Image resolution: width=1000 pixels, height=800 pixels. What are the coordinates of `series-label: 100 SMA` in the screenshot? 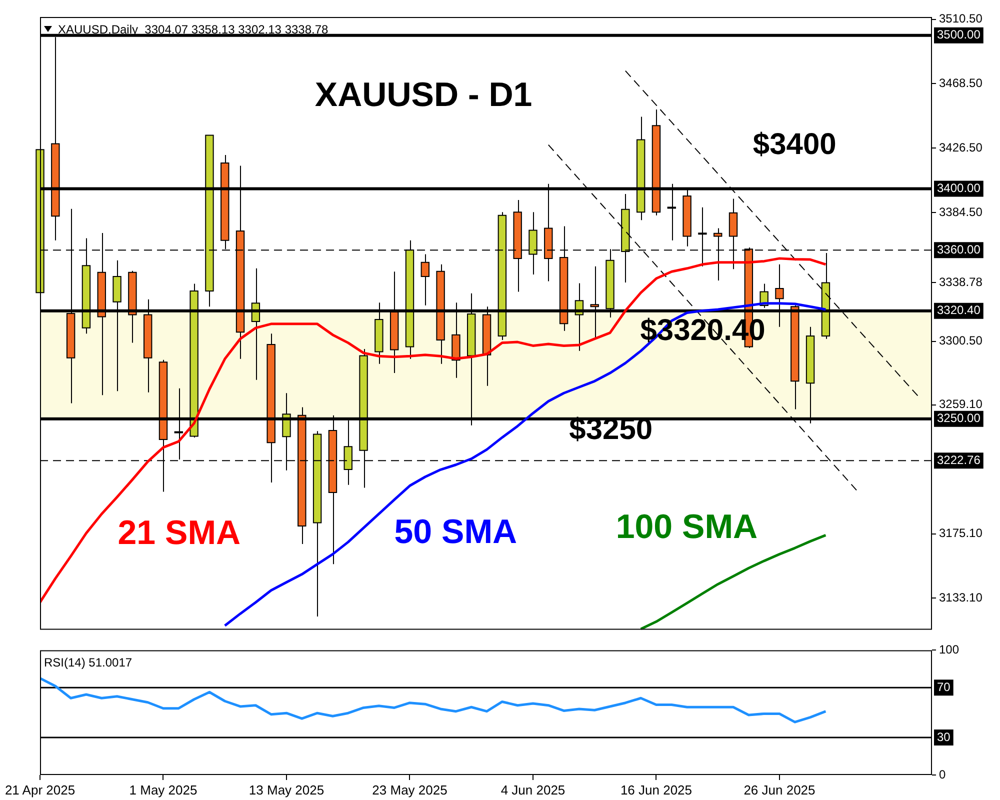 It's located at (687, 527).